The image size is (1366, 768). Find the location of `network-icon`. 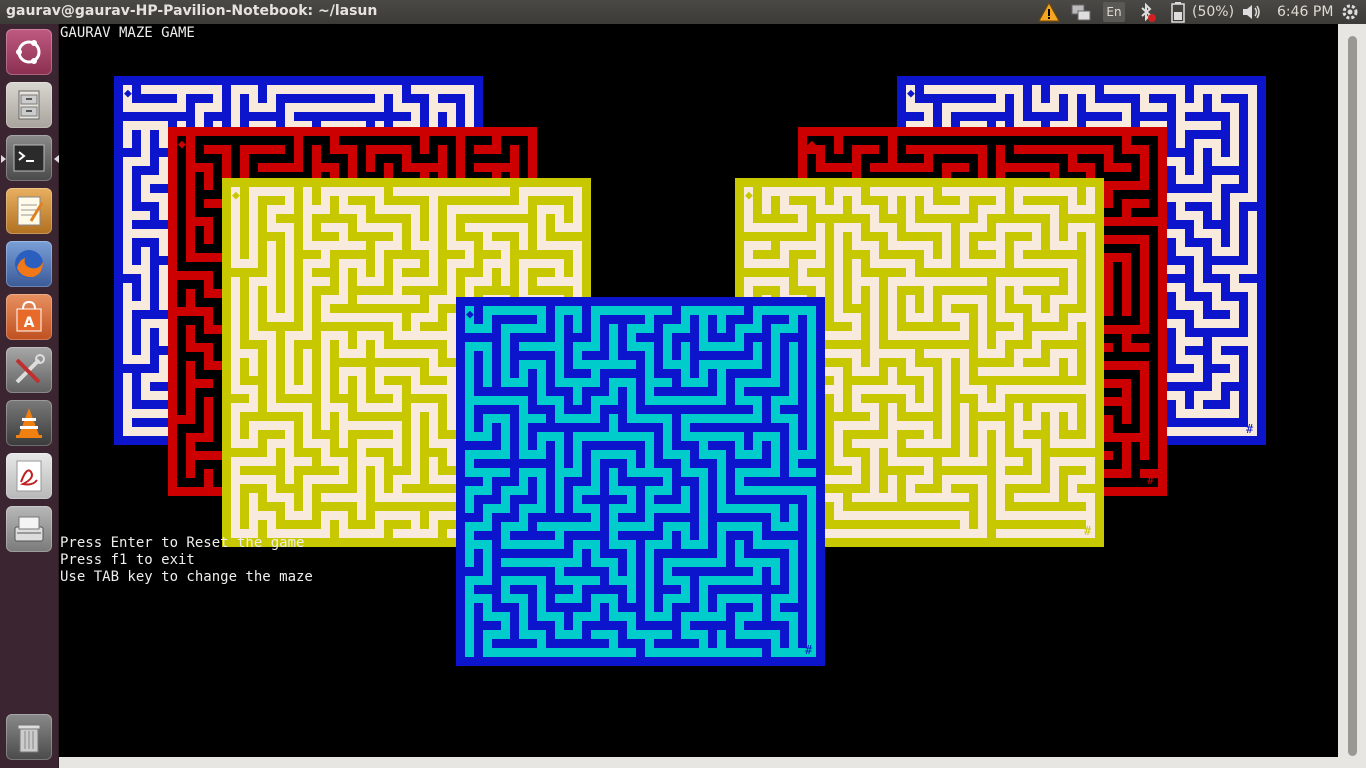

network-icon is located at coordinates (1081, 12).